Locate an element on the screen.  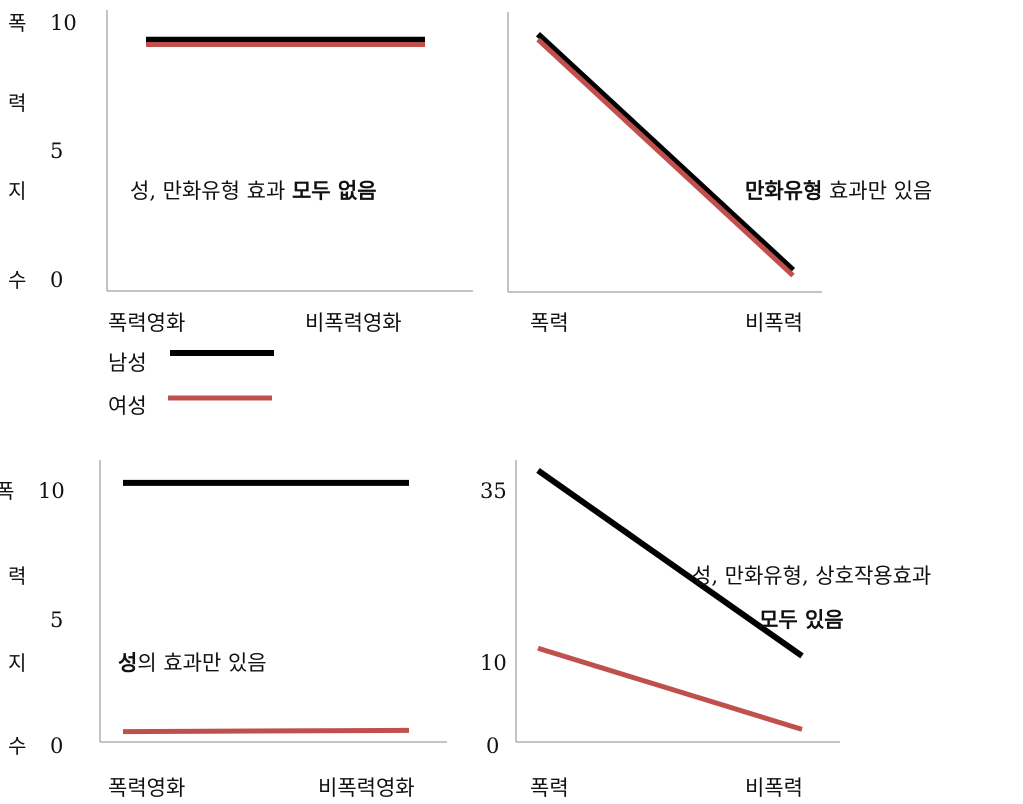
annotation: 성의 효과만 있음 is located at coordinates (192, 662).